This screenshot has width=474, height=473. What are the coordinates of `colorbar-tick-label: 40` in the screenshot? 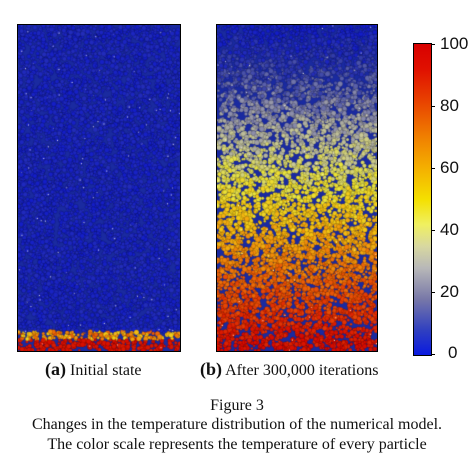 It's located at (449, 229).